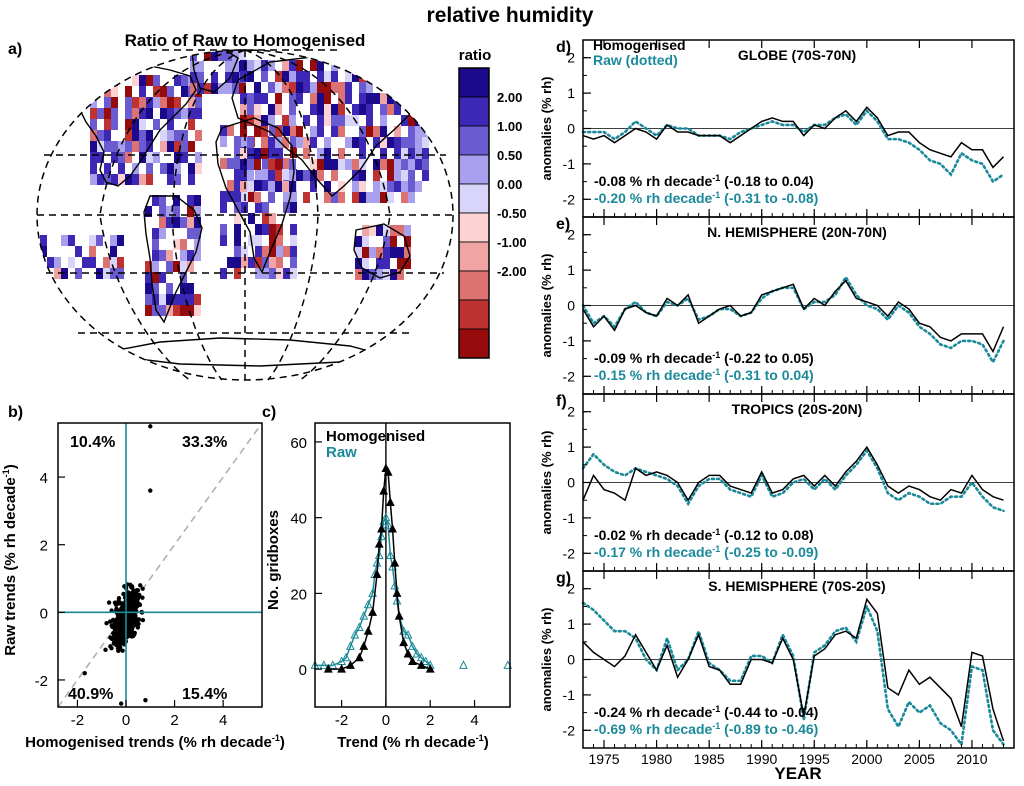 This screenshot has width=1024, height=786. I want to click on timeseries-ytick-label: -2, so click(569, 376).